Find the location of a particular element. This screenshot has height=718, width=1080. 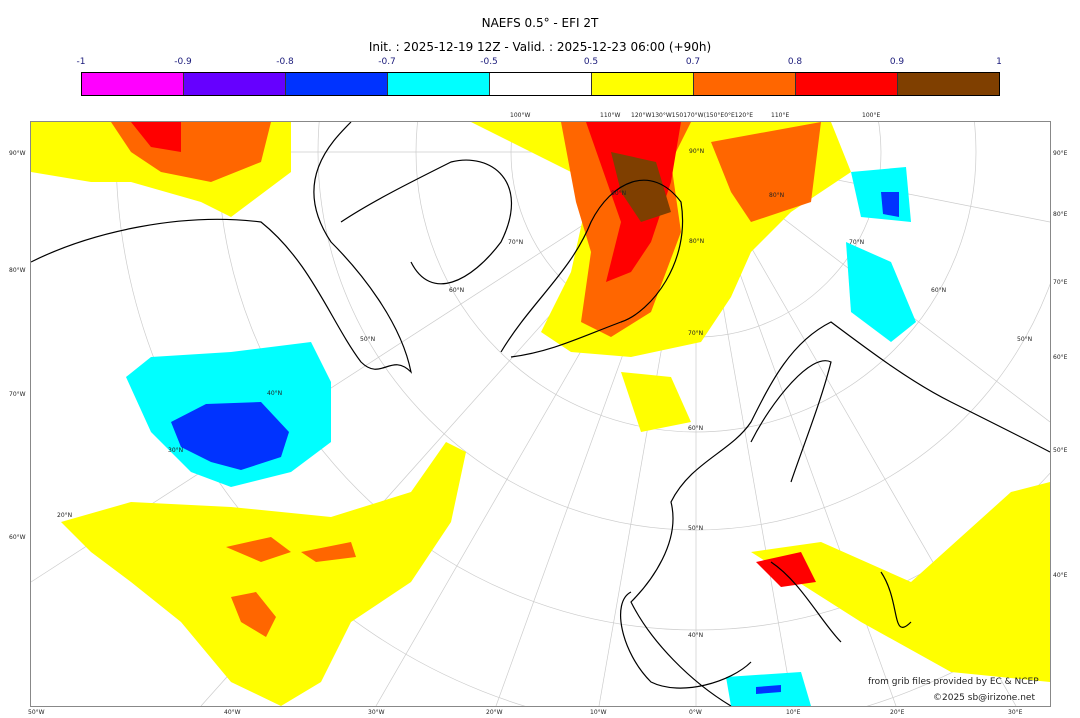

colorbar-tick-label: -0.8 is located at coordinates (285, 62).